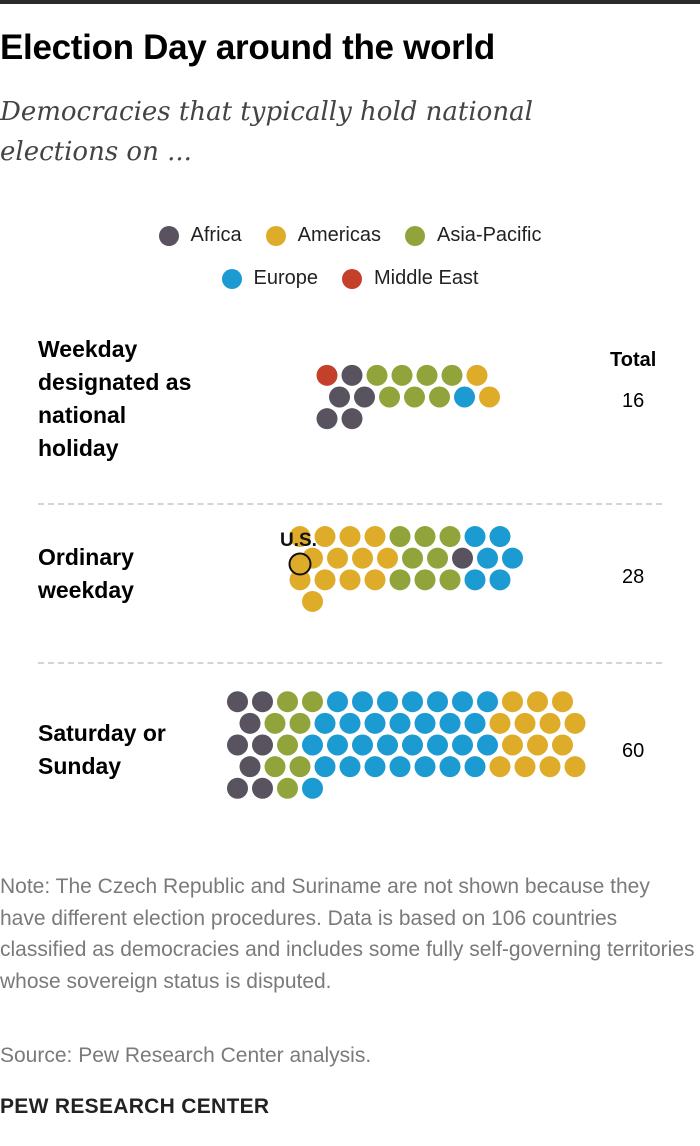 This screenshot has width=700, height=1146. I want to click on dot-middle-east, so click(327, 375).